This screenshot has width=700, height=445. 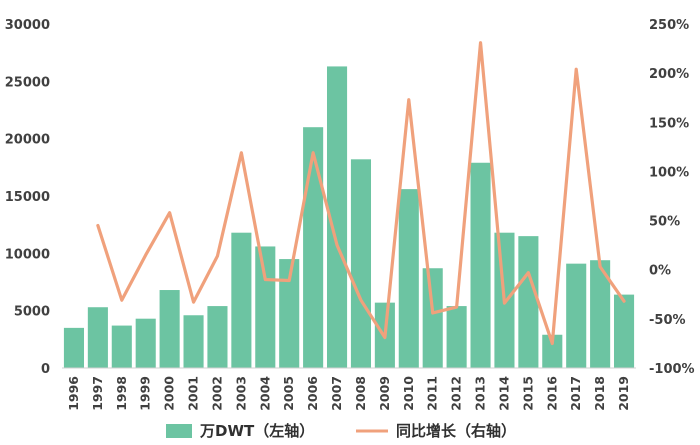 What do you see at coordinates (408, 278) in the screenshot?
I see `bar-2010` at bounding box center [408, 278].